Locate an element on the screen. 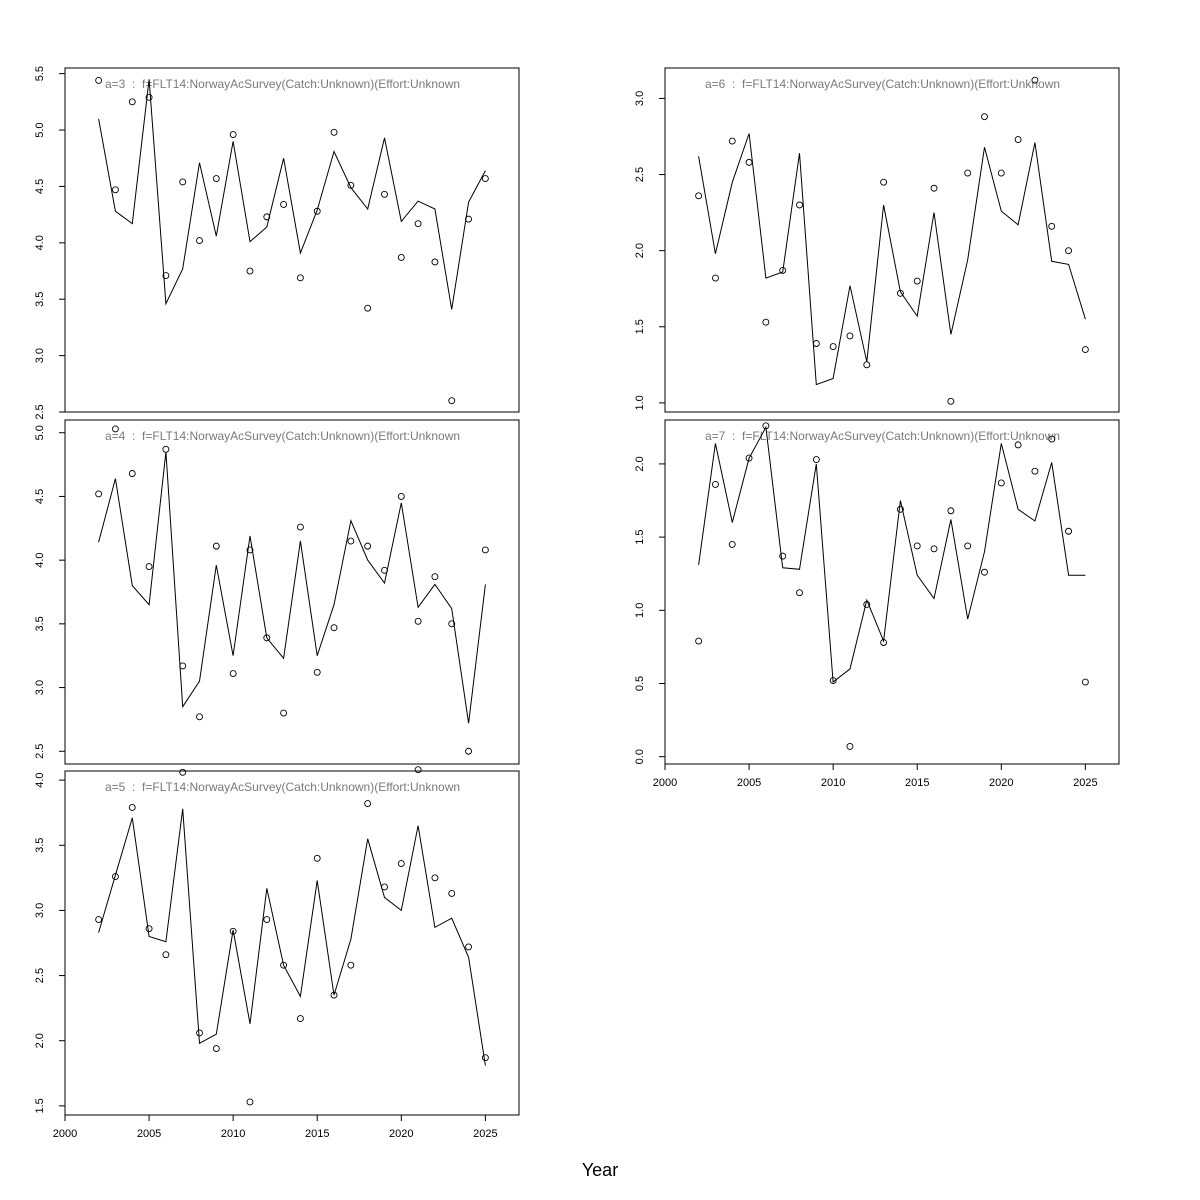 Image resolution: width=1200 pixels, height=1200 pixels. x-tick-label: 2015 is located at coordinates (317, 1134).